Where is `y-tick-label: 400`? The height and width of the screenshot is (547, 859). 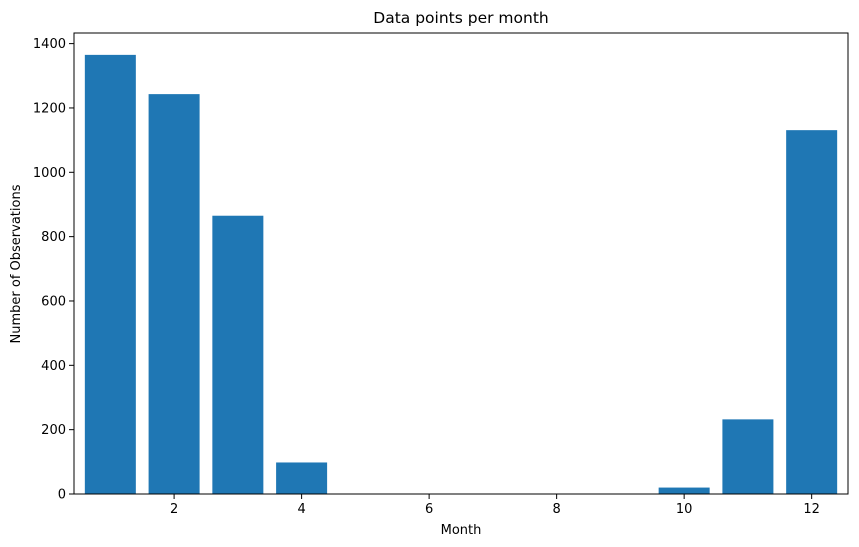 y-tick-label: 400 is located at coordinates (53, 366).